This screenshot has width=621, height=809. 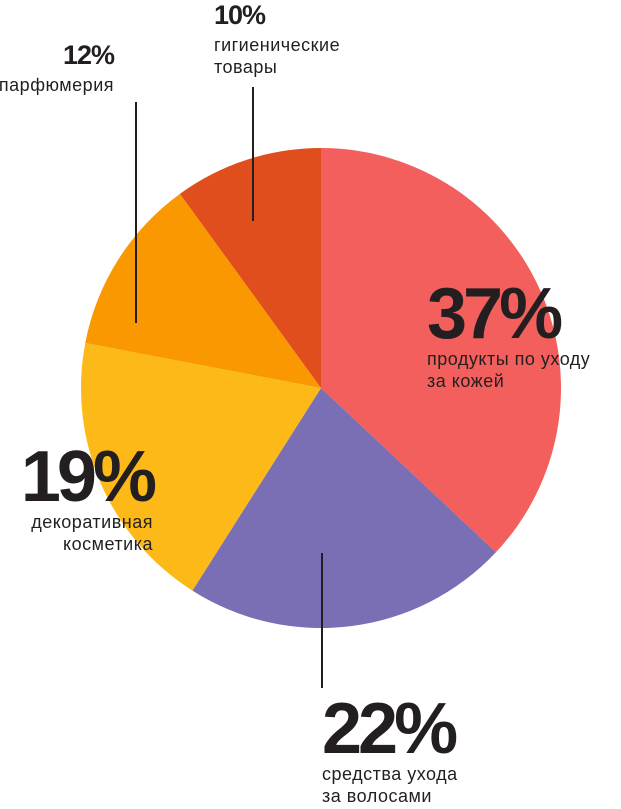 What do you see at coordinates (377, 796) in the screenshot?
I see `category-label: за волосами` at bounding box center [377, 796].